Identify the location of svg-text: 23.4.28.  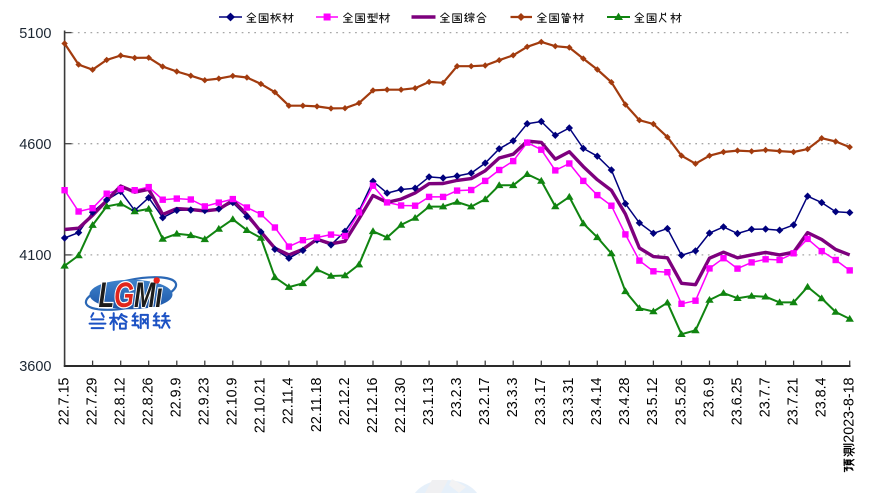
(625, 401).